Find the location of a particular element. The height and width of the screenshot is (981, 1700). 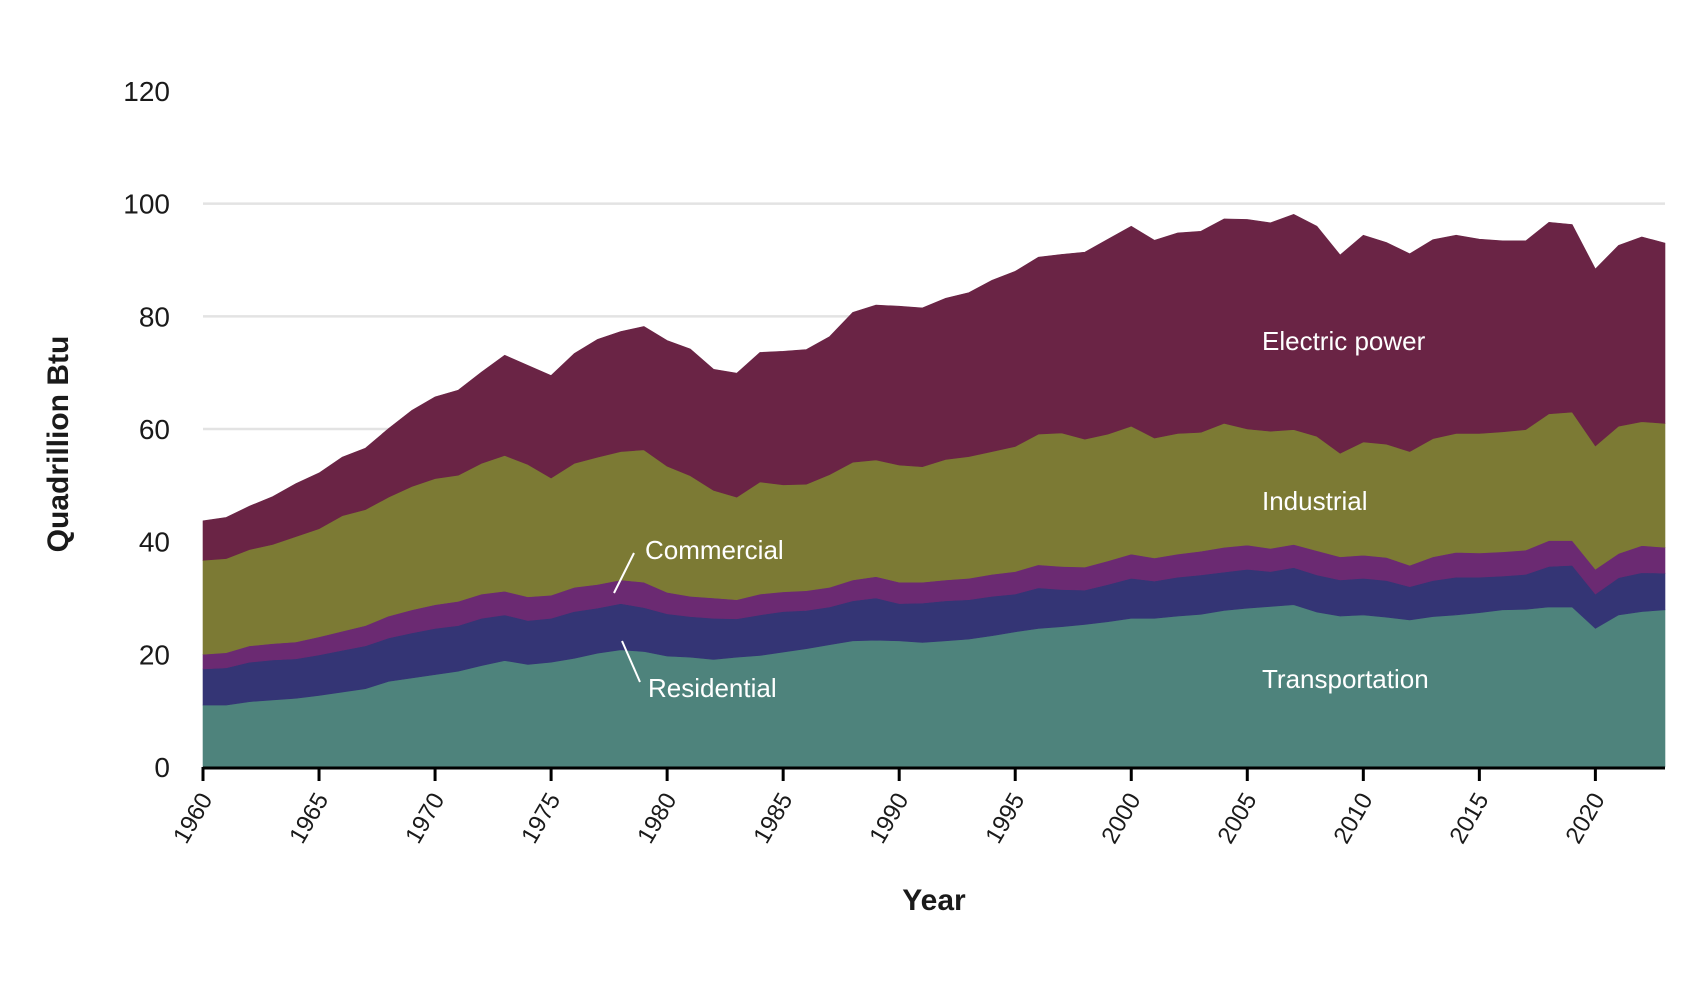

label-residential: Residential is located at coordinates (712, 688).